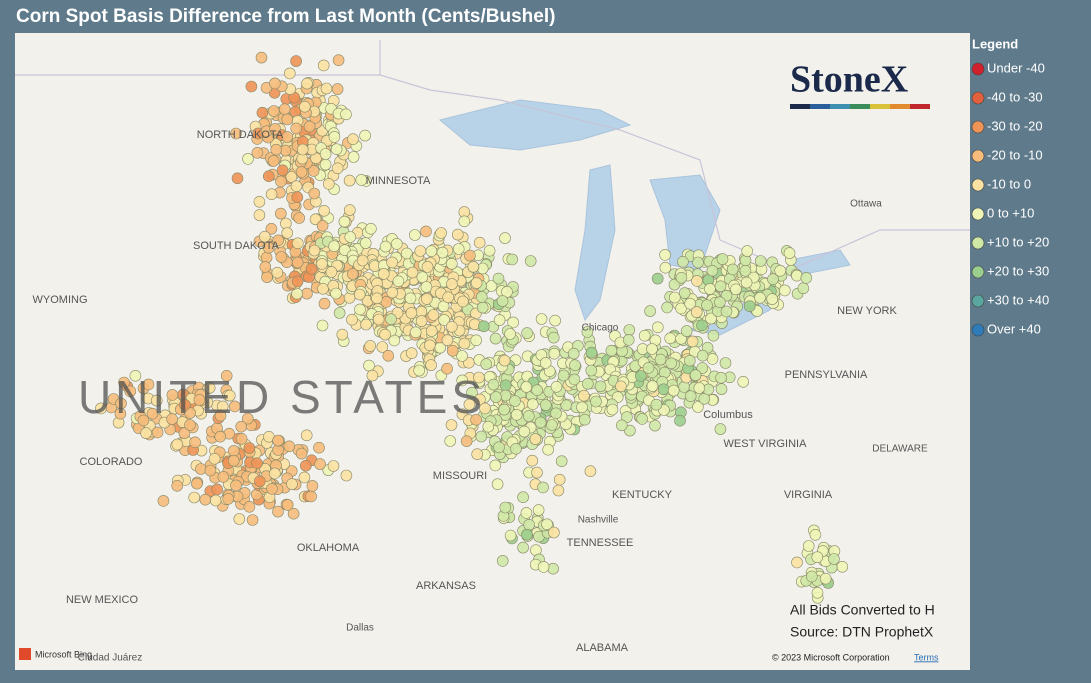  Describe the element at coordinates (328, 548) in the screenshot. I see `map-label: OKLAHOMA` at that location.